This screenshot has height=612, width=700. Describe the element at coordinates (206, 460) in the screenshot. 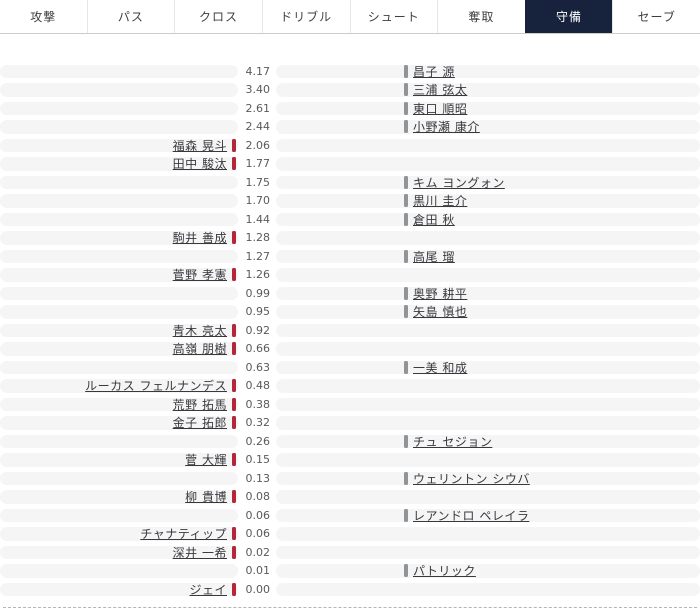

I see `player-link: 菅 大輝` at that location.